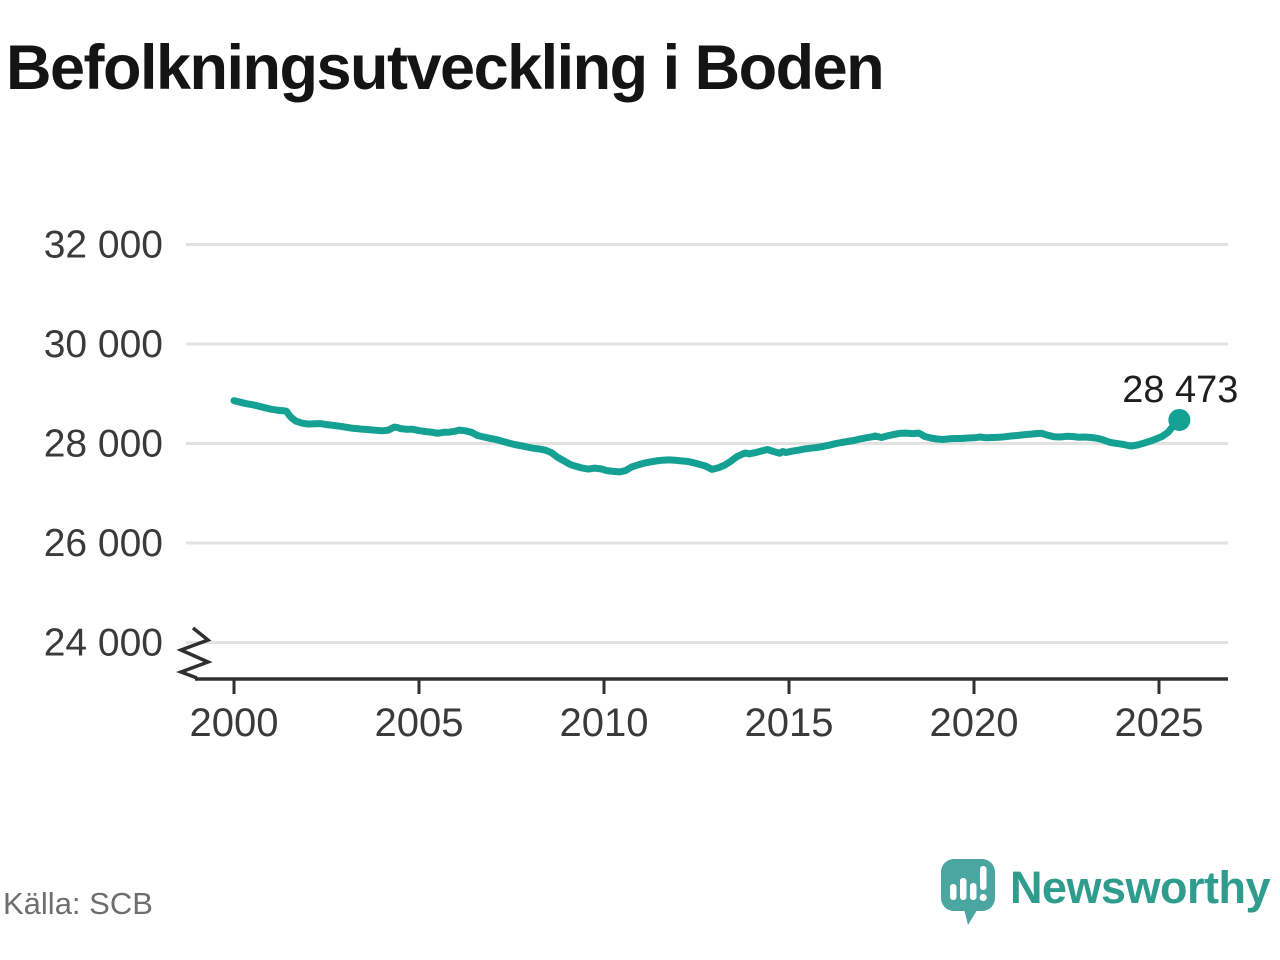  I want to click on x-tick-label: 2020, so click(974, 723).